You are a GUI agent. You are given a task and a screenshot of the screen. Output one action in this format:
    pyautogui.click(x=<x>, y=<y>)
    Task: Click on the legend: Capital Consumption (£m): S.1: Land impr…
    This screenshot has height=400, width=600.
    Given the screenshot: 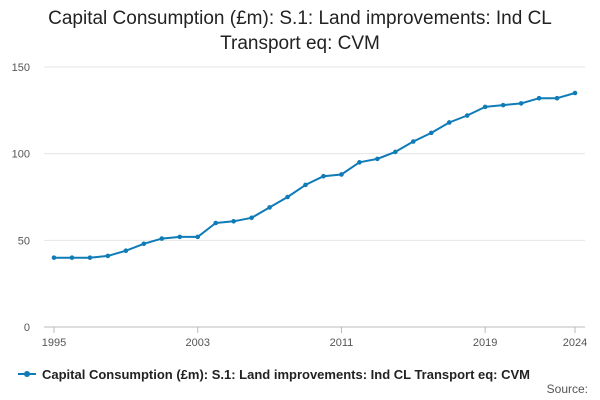 What is the action you would take?
    pyautogui.click(x=274, y=374)
    